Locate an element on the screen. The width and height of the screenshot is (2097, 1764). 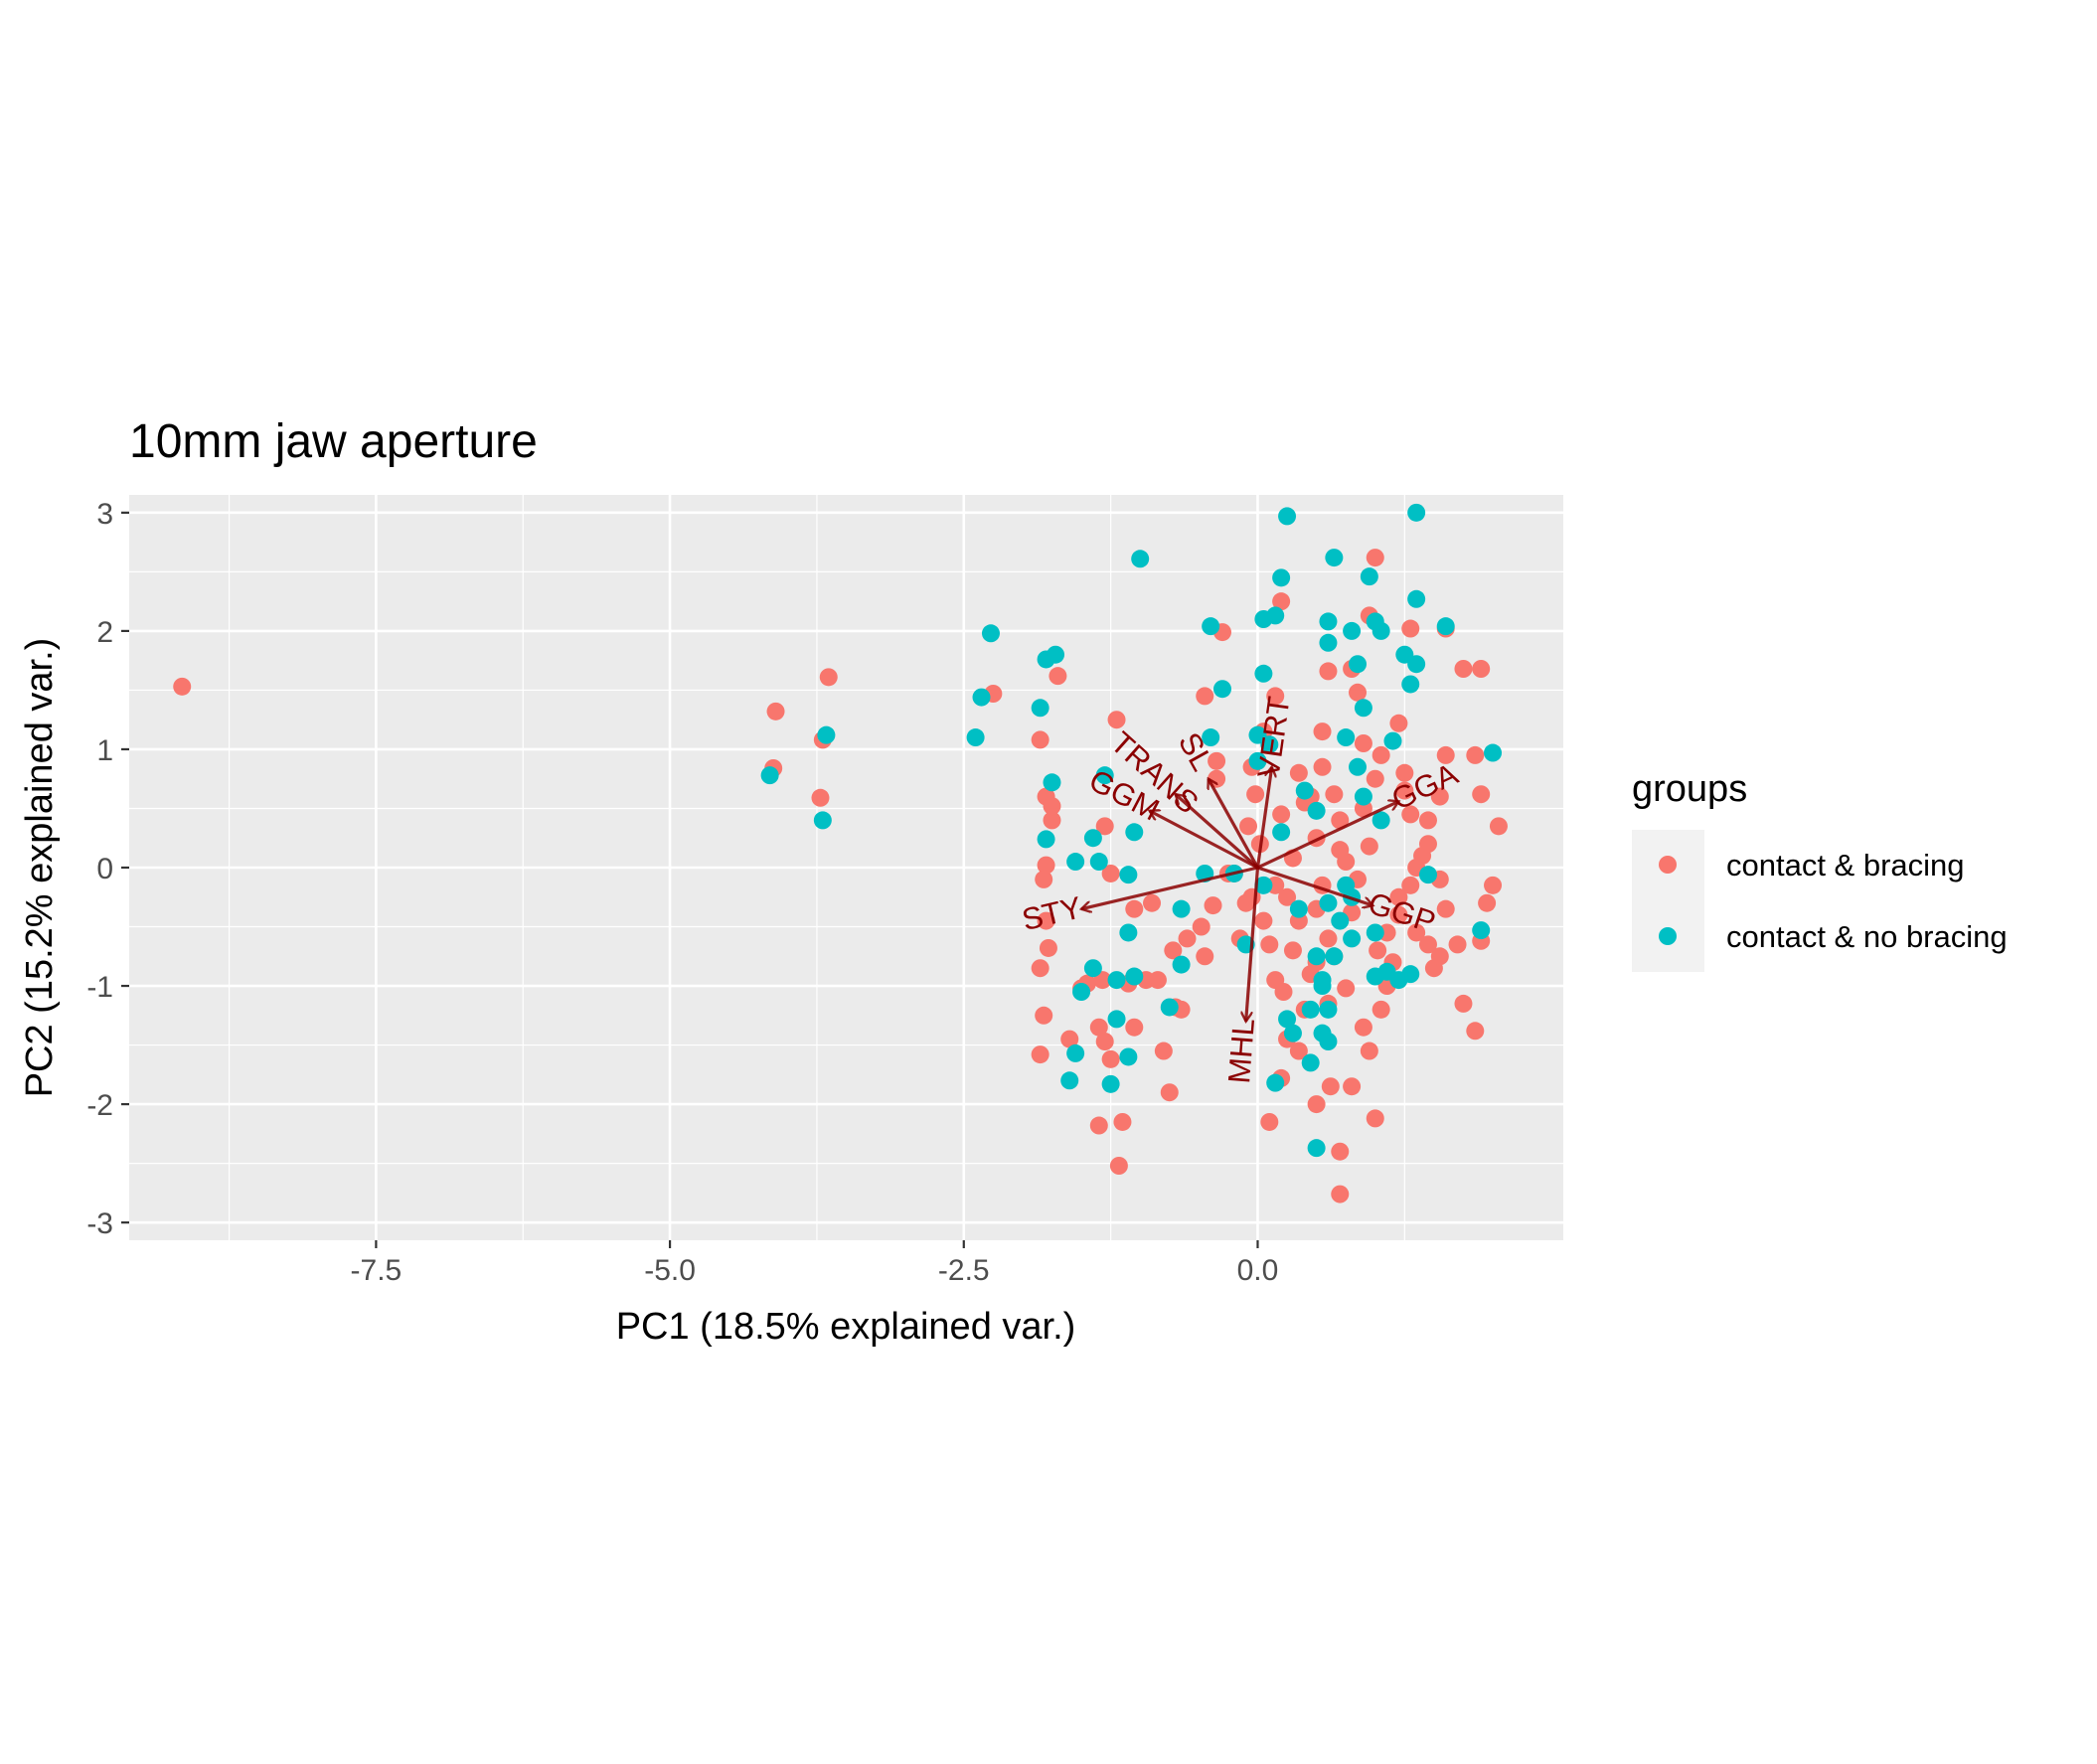
y-tick-label-6: 3 is located at coordinates (104, 514).